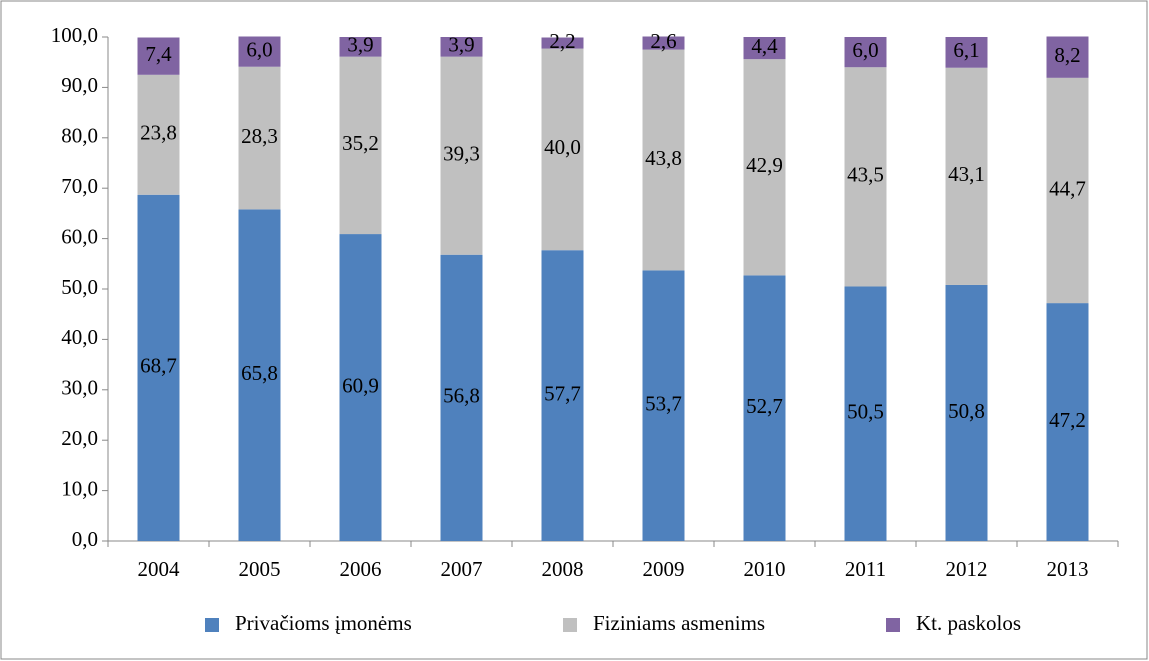  What do you see at coordinates (79, 488) in the screenshot?
I see `y-tick-label: 10,0` at bounding box center [79, 488].